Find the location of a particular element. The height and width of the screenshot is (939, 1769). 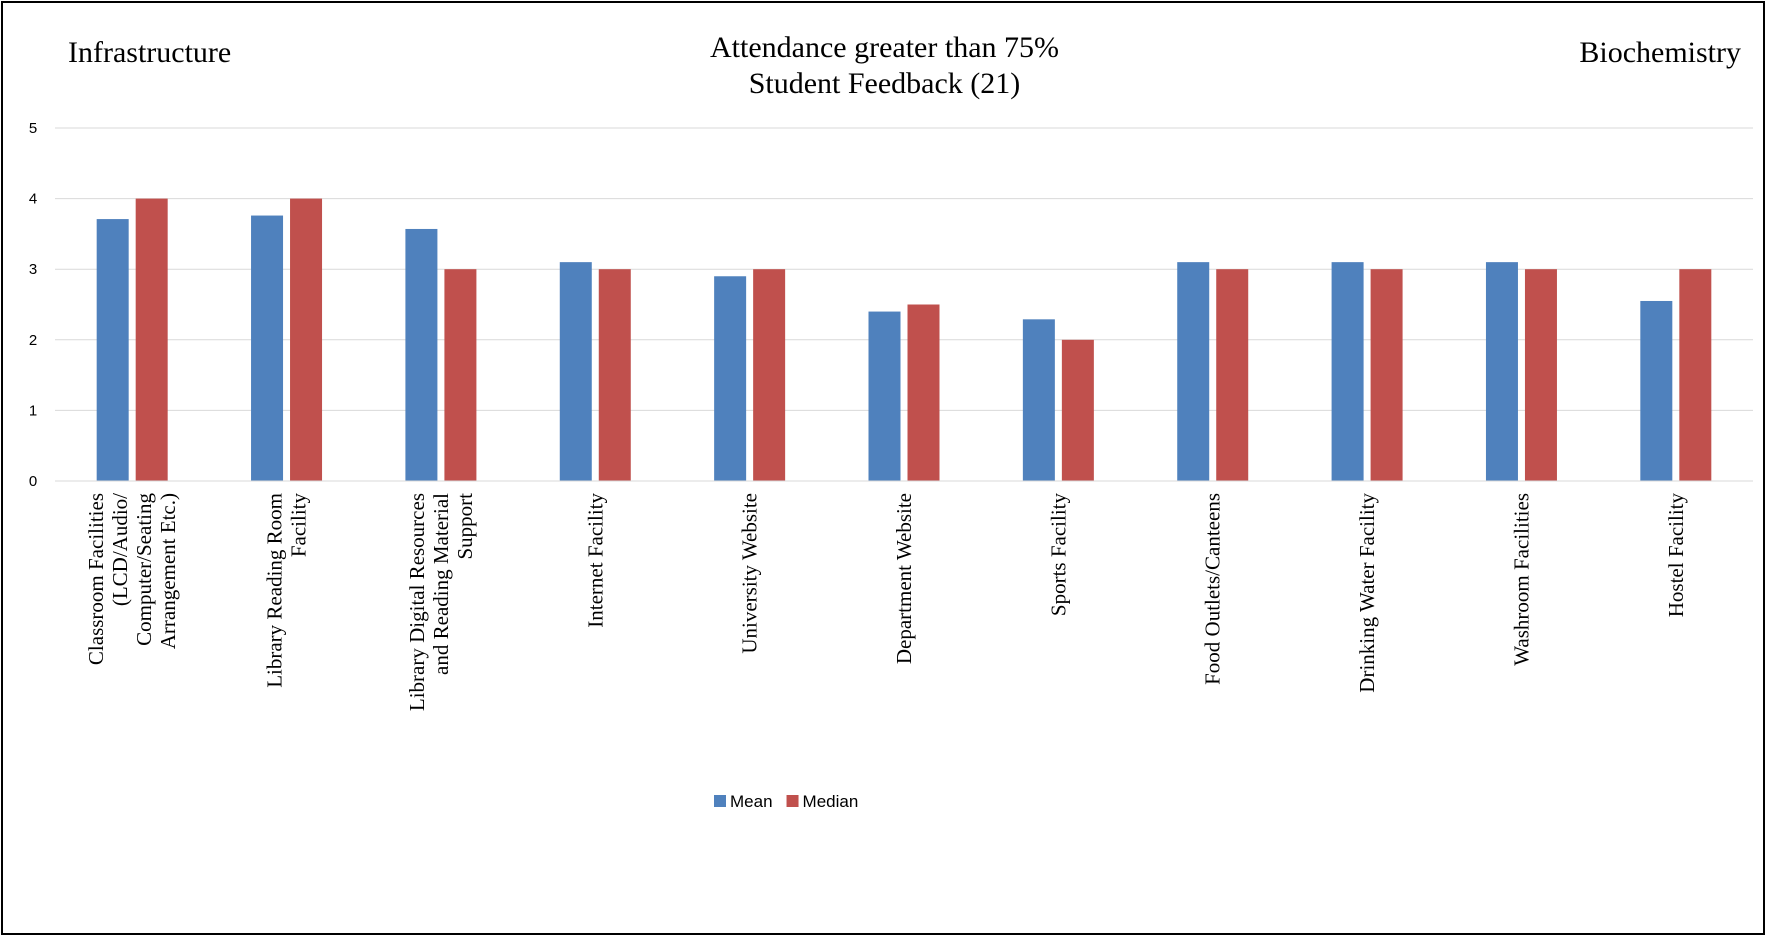

category-label-line: Computer/Seating is located at coordinates (144, 569).